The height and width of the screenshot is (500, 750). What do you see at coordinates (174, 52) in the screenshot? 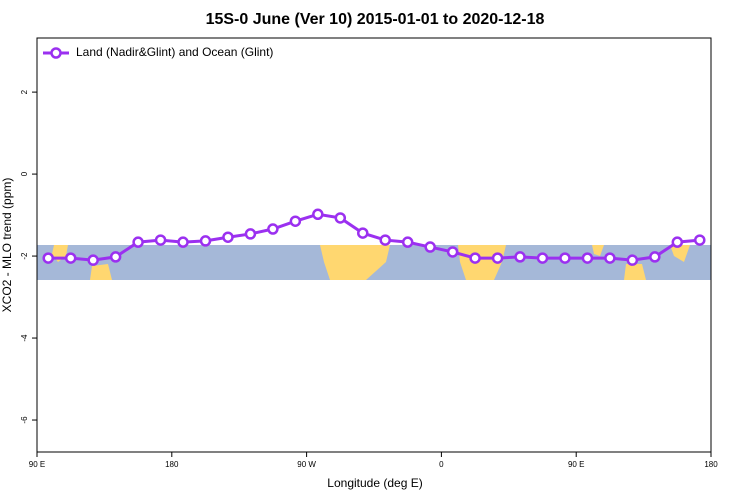
I see `legend-label: Land (Nadir&Glint) and Ocean (Glint)` at bounding box center [174, 52].